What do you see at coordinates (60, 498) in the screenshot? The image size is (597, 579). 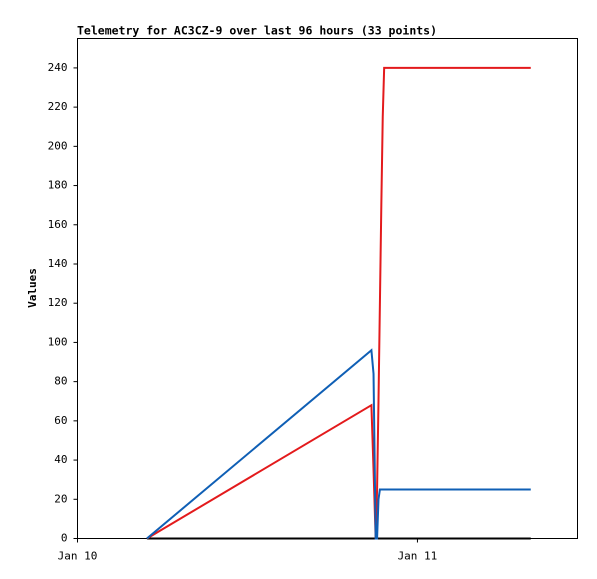 I see `y-tick-label: 20` at bounding box center [60, 498].